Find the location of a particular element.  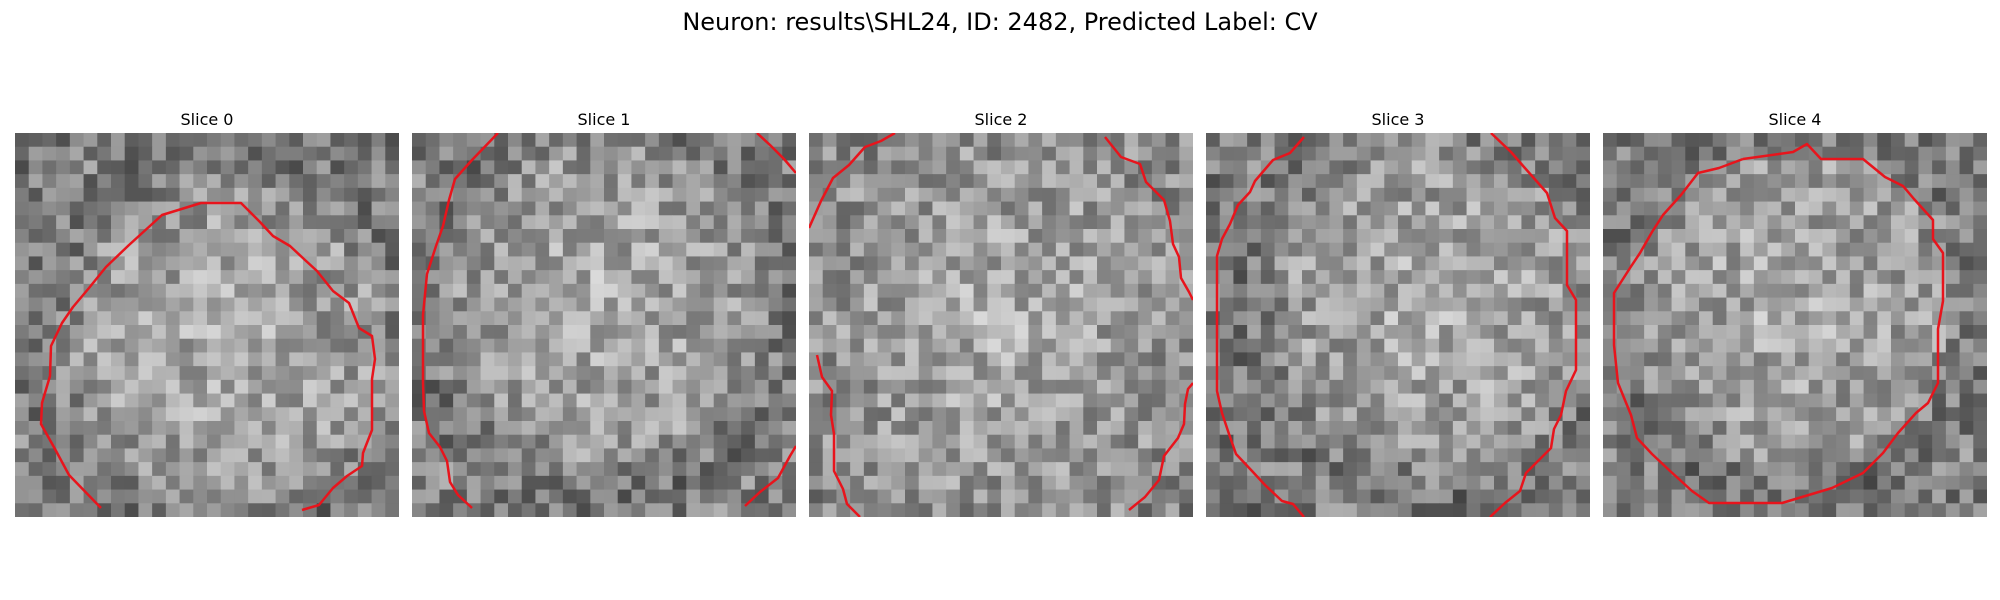

slice-title-0: Slice 0 is located at coordinates (207, 119).